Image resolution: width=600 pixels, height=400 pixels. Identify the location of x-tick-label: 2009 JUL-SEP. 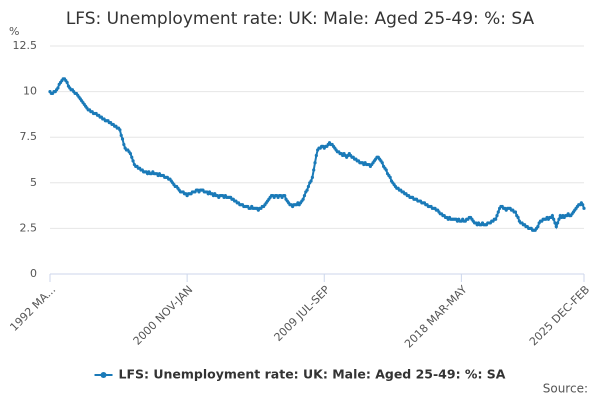
(301, 313).